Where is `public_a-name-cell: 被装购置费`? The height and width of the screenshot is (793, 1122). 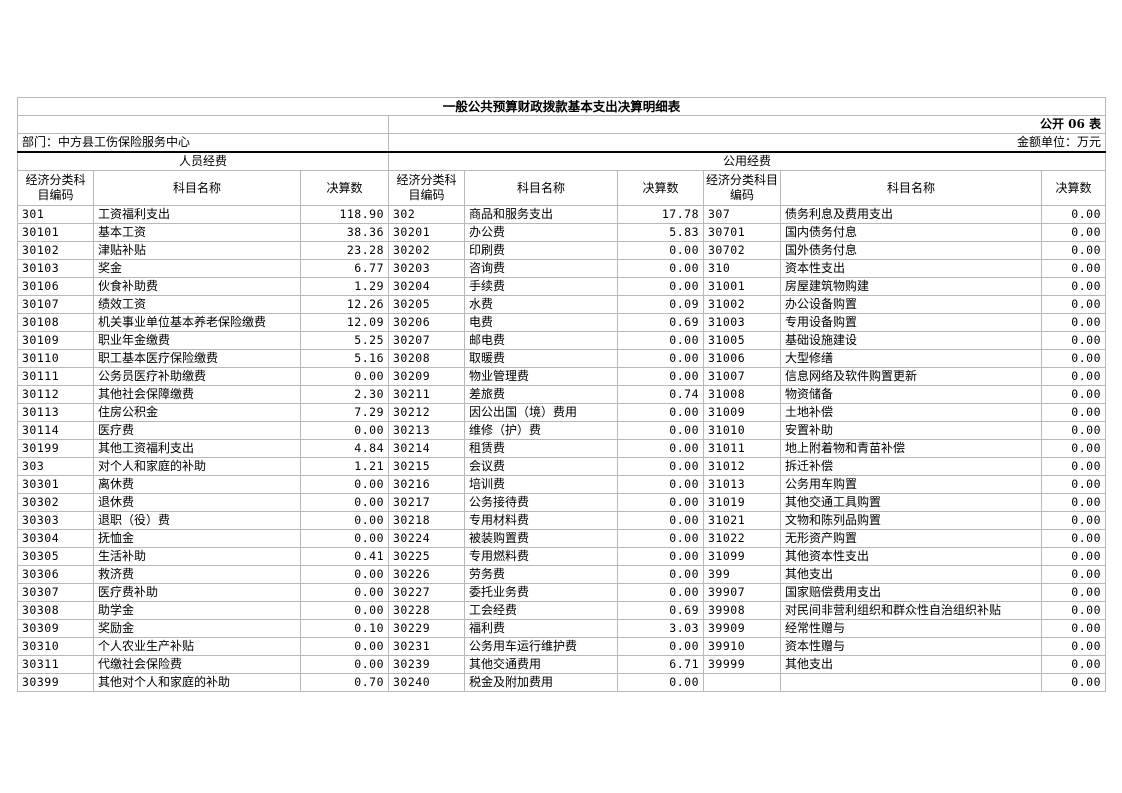
public_a-name-cell: 被装购置费 is located at coordinates (541, 538).